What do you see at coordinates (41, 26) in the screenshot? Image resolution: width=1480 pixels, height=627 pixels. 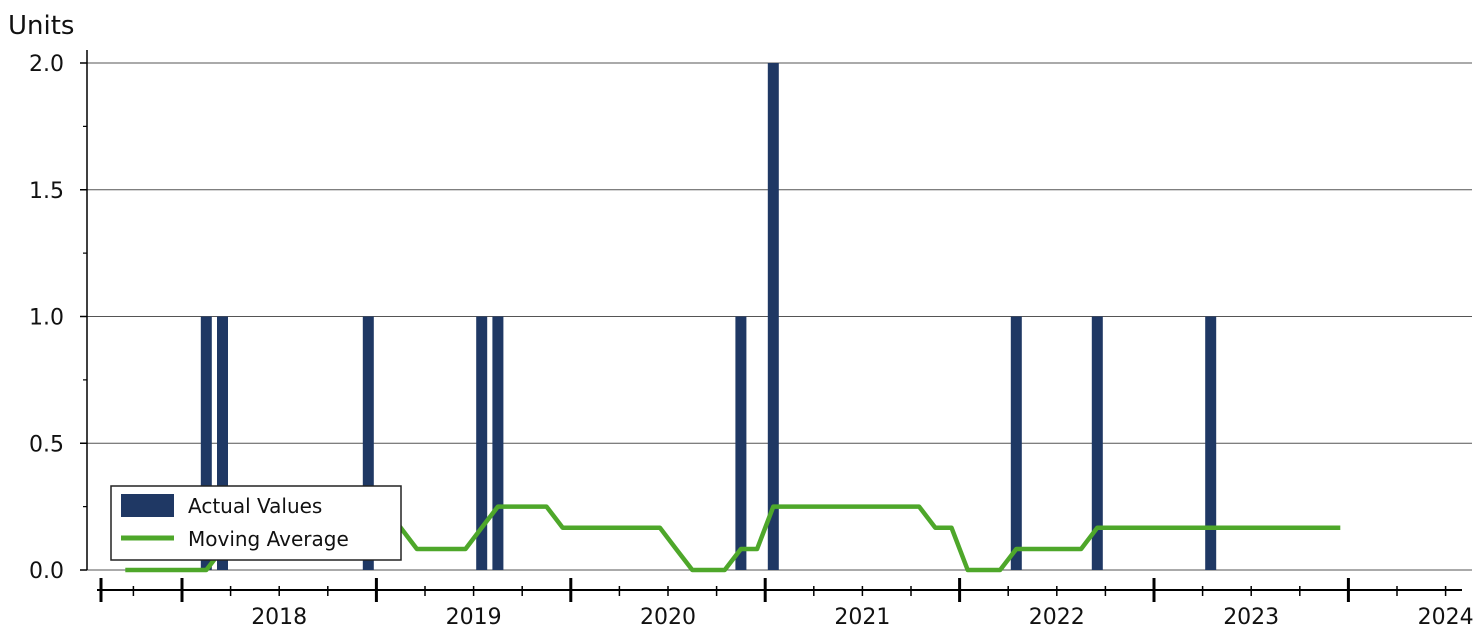 I see `y-axis-label: Units` at bounding box center [41, 26].